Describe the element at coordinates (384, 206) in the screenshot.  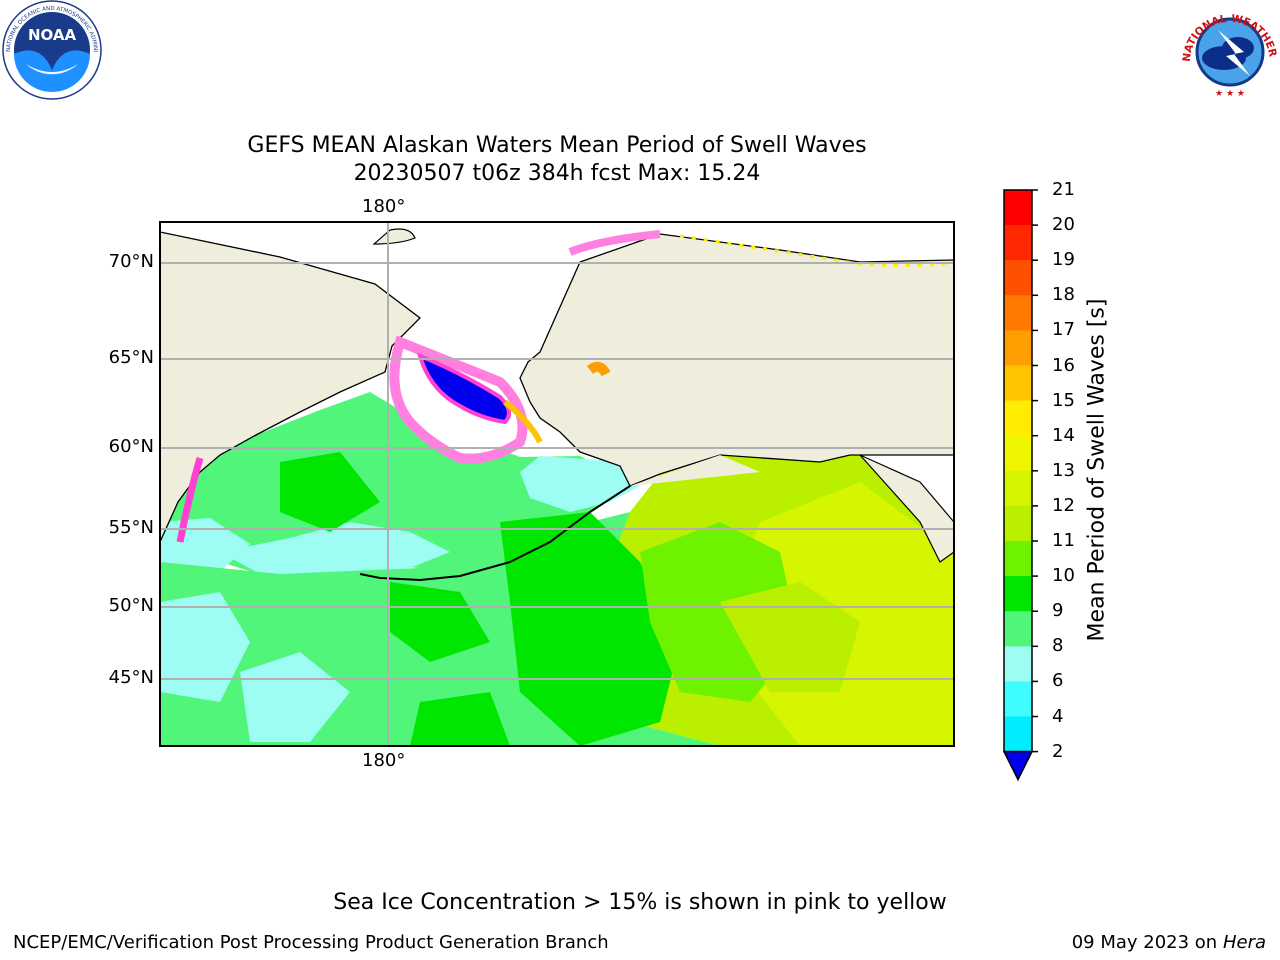
I see `lon-label-top: 180°` at that location.